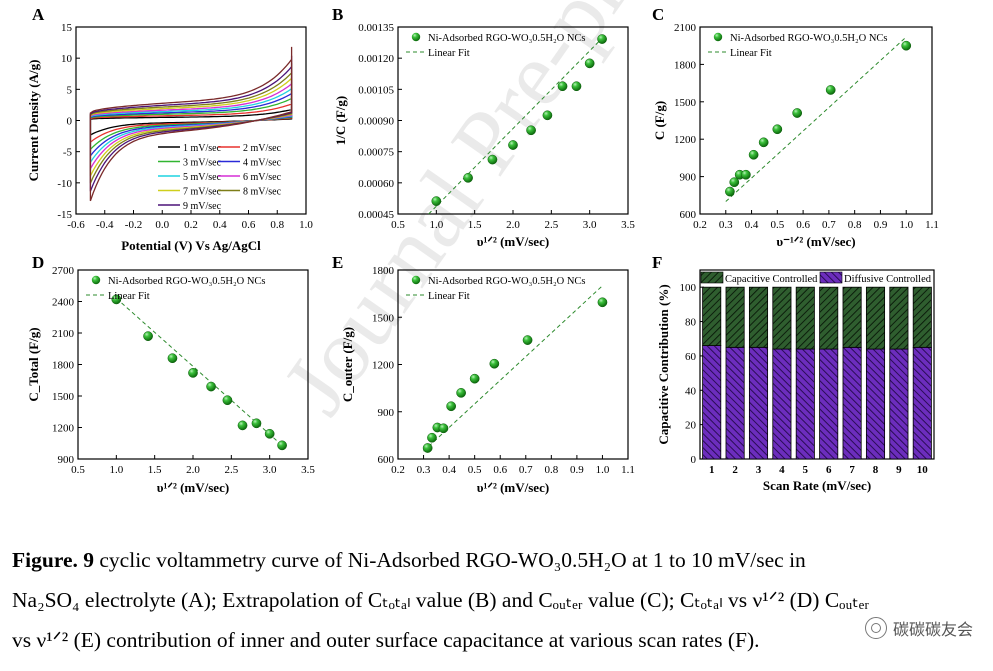  I want to click on x-tick-label: 0.6, so click(500, 470).